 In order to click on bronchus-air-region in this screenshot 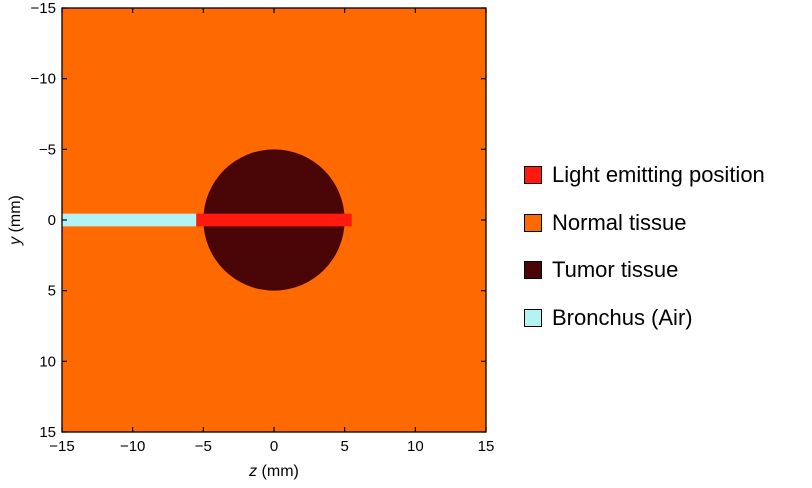, I will do `click(129, 220)`.